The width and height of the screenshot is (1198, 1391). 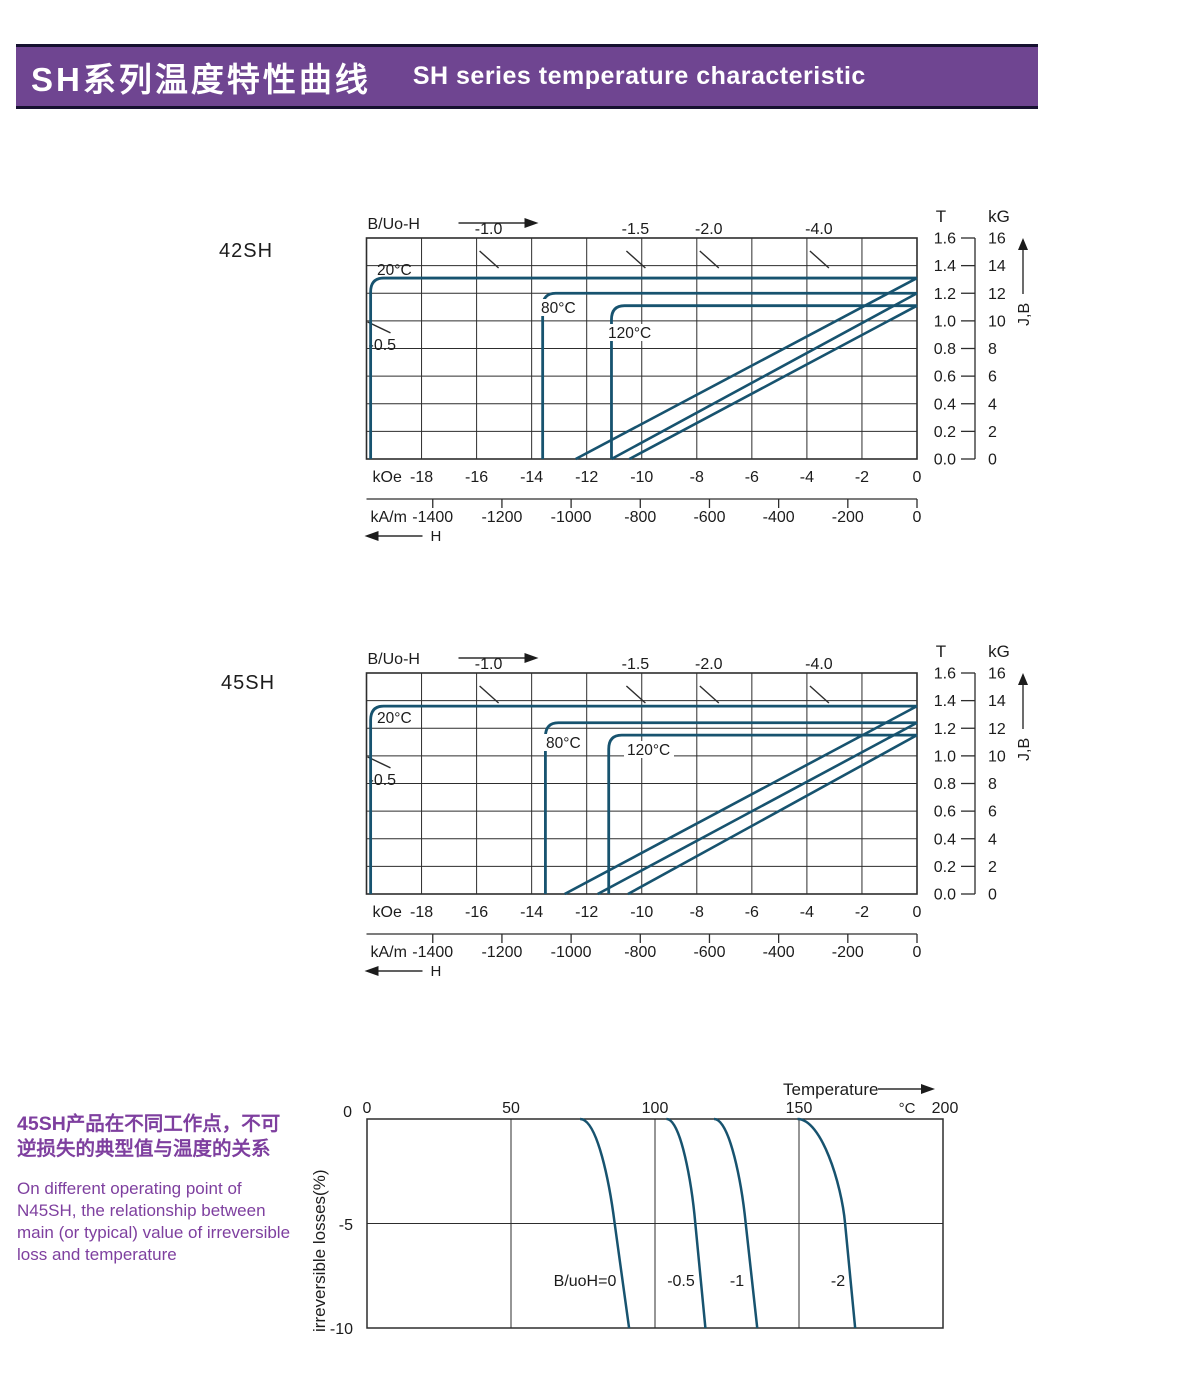 I want to click on x-tick-koe: -8, so click(x=697, y=912).